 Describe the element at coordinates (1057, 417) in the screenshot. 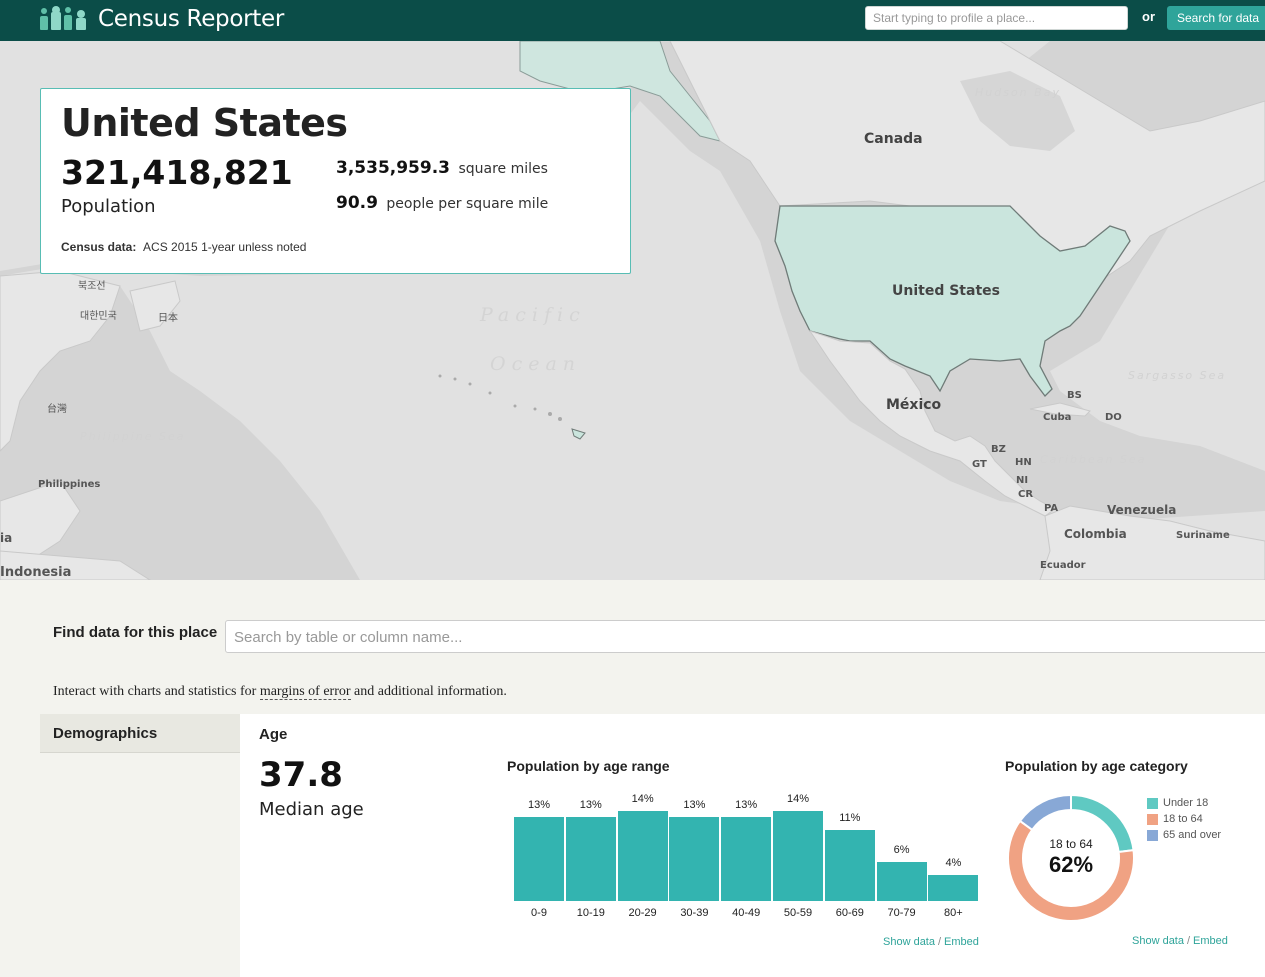

I see `map-label-cuba: Cuba` at that location.